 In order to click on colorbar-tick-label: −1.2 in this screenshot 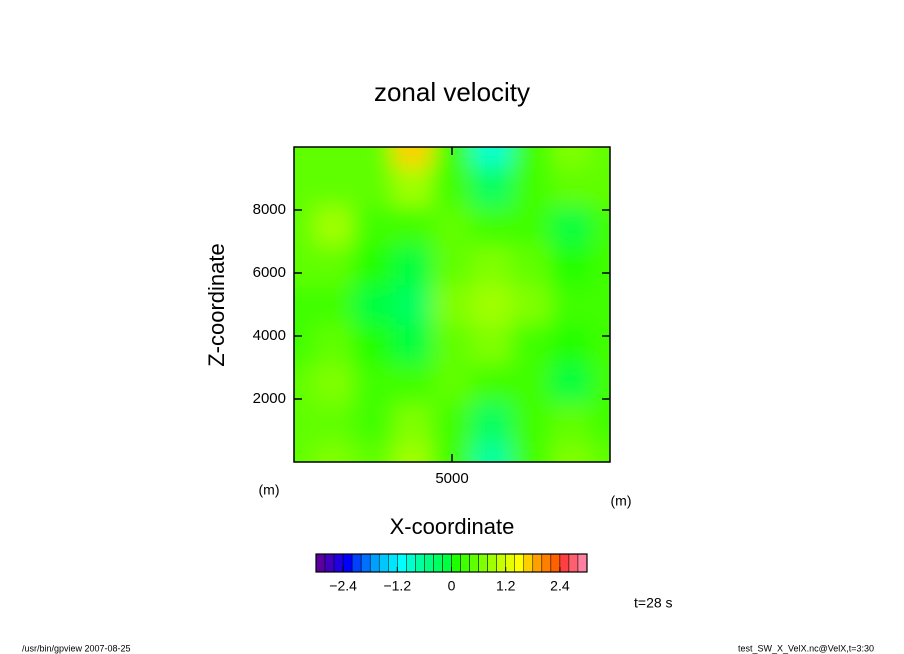, I will do `click(397, 586)`.